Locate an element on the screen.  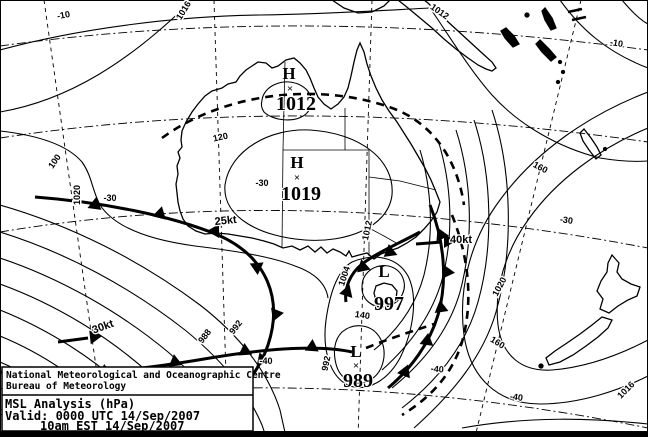
parallel-20s is located at coordinates (324, 129).